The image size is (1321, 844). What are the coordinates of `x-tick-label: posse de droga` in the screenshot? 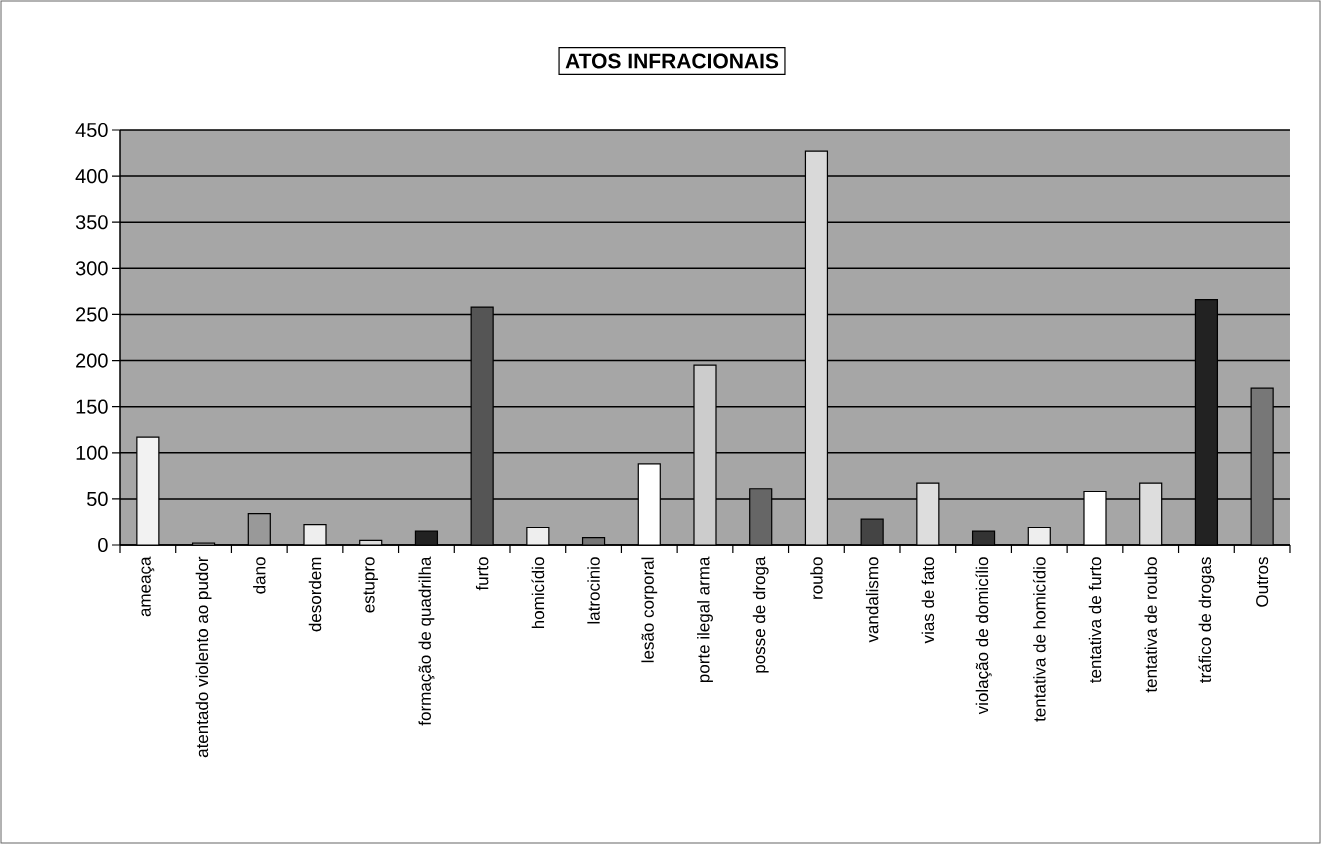 It's located at (760, 614).